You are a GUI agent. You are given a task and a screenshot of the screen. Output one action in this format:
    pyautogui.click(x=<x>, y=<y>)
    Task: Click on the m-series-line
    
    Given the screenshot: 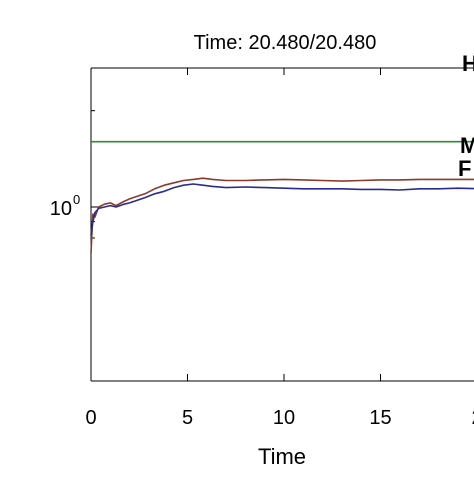 What is the action you would take?
    pyautogui.click(x=282, y=215)
    